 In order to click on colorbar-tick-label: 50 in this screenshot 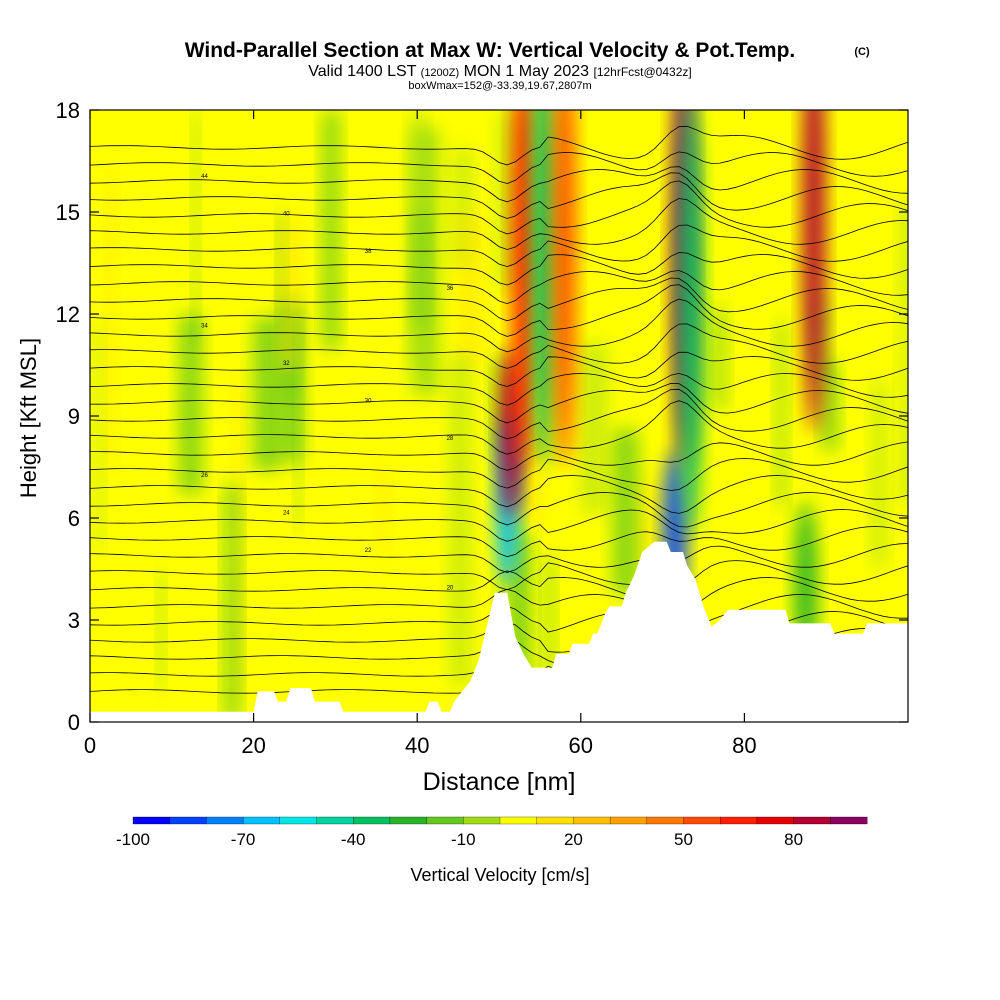, I will do `click(683, 839)`.